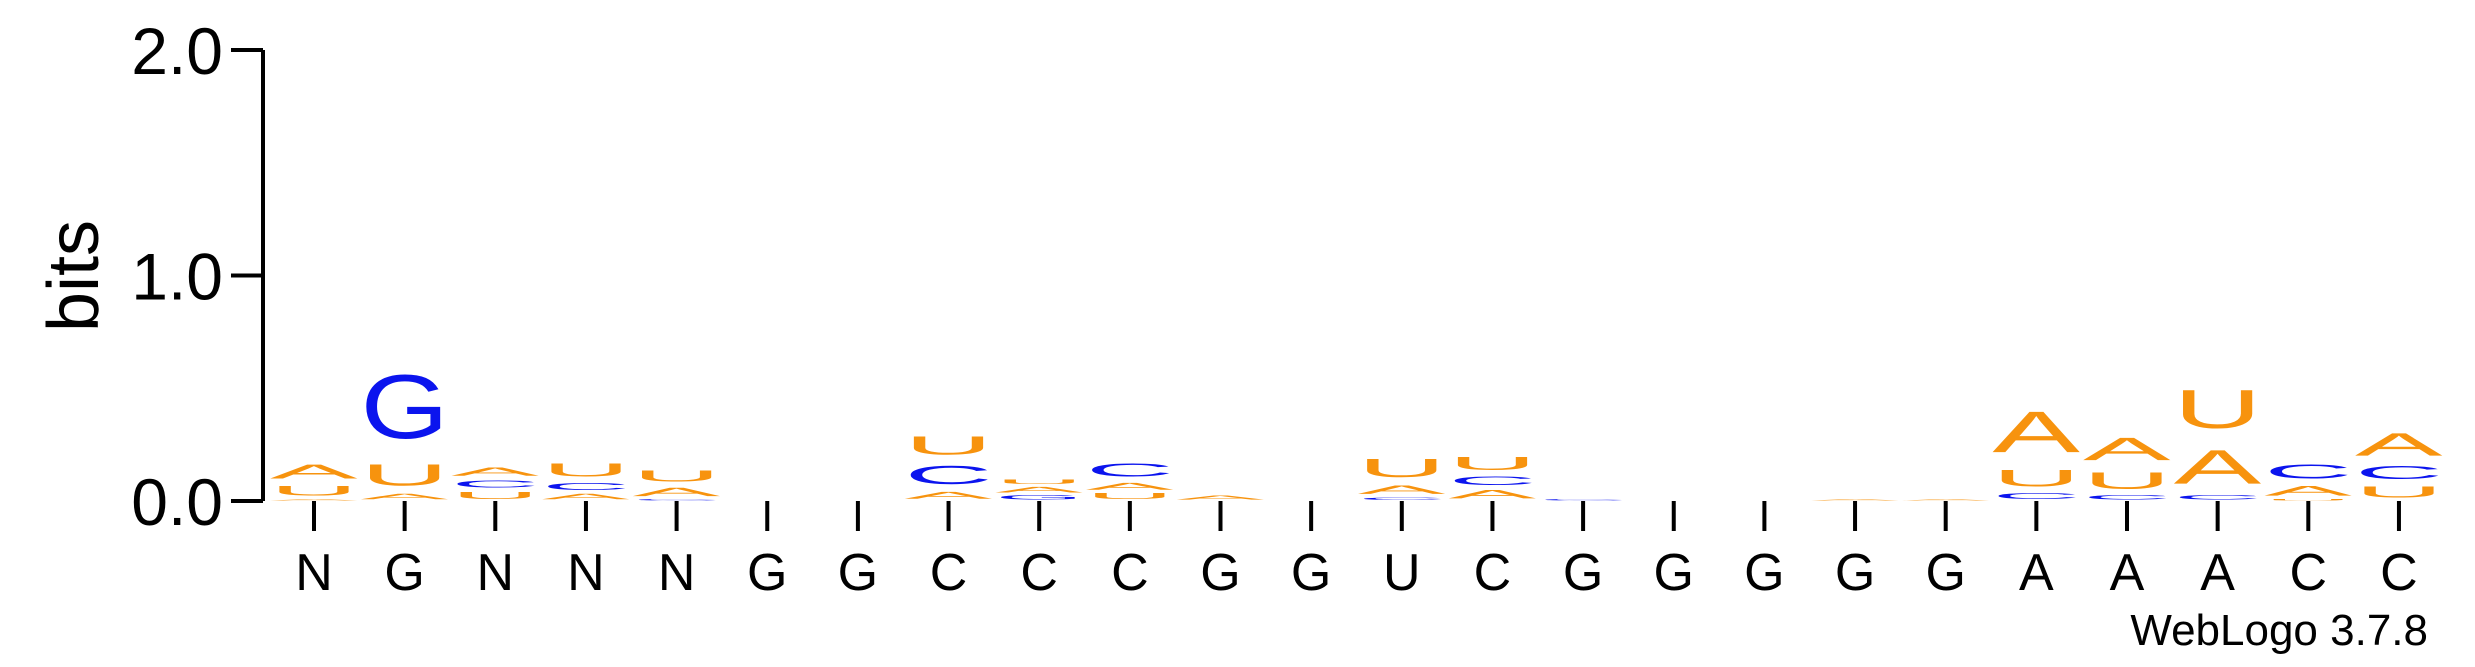 The image size is (2475, 667). What do you see at coordinates (177, 277) in the screenshot?
I see `y-tick-label: 1.0` at bounding box center [177, 277].